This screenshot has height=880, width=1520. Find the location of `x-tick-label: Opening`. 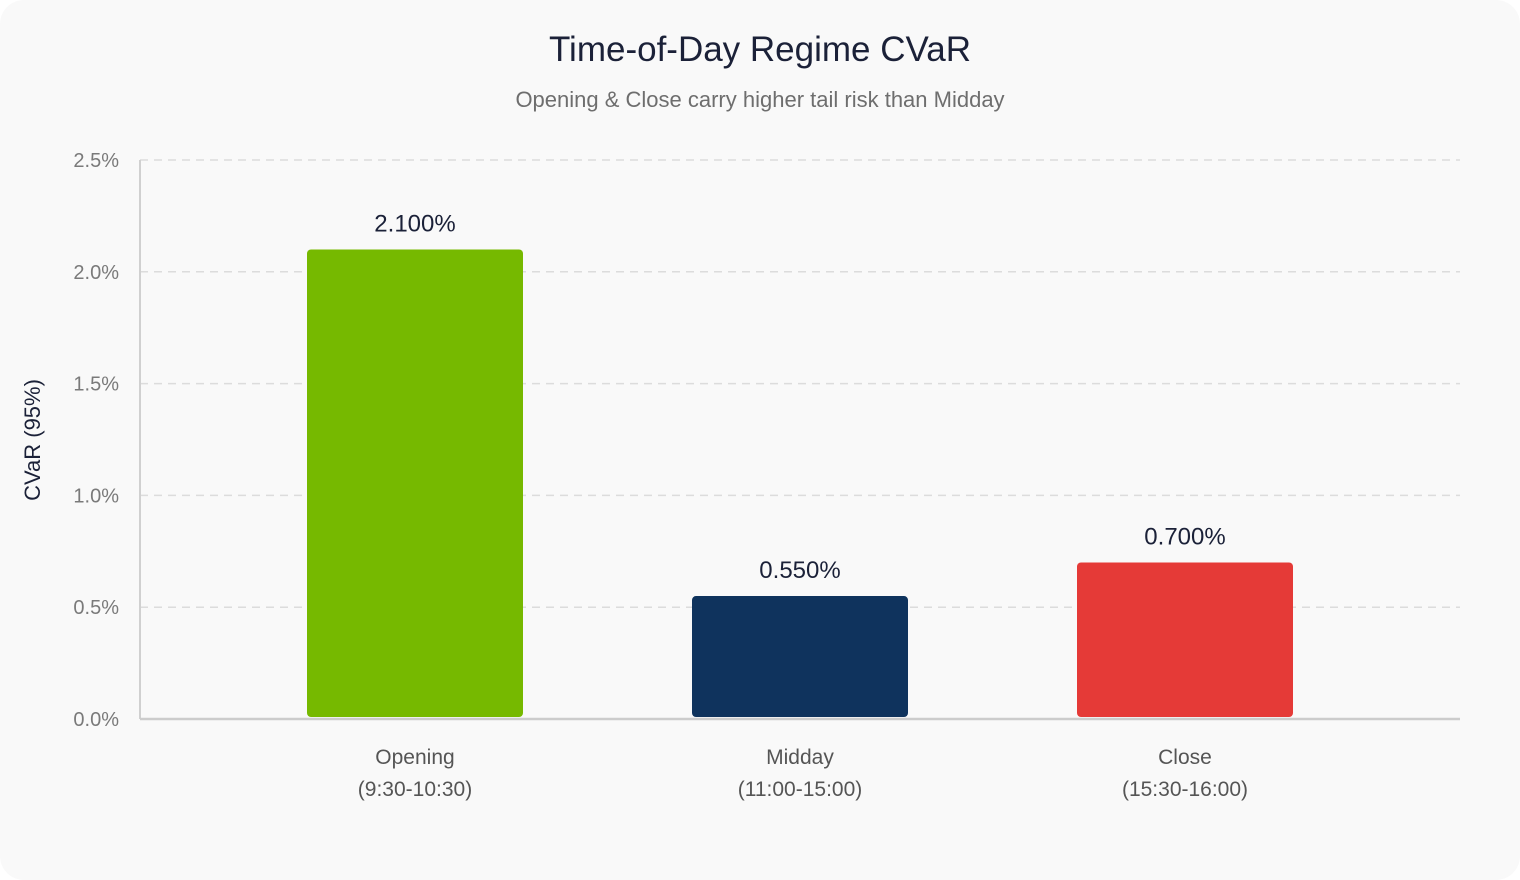

x-tick-label: Opening is located at coordinates (414, 757).